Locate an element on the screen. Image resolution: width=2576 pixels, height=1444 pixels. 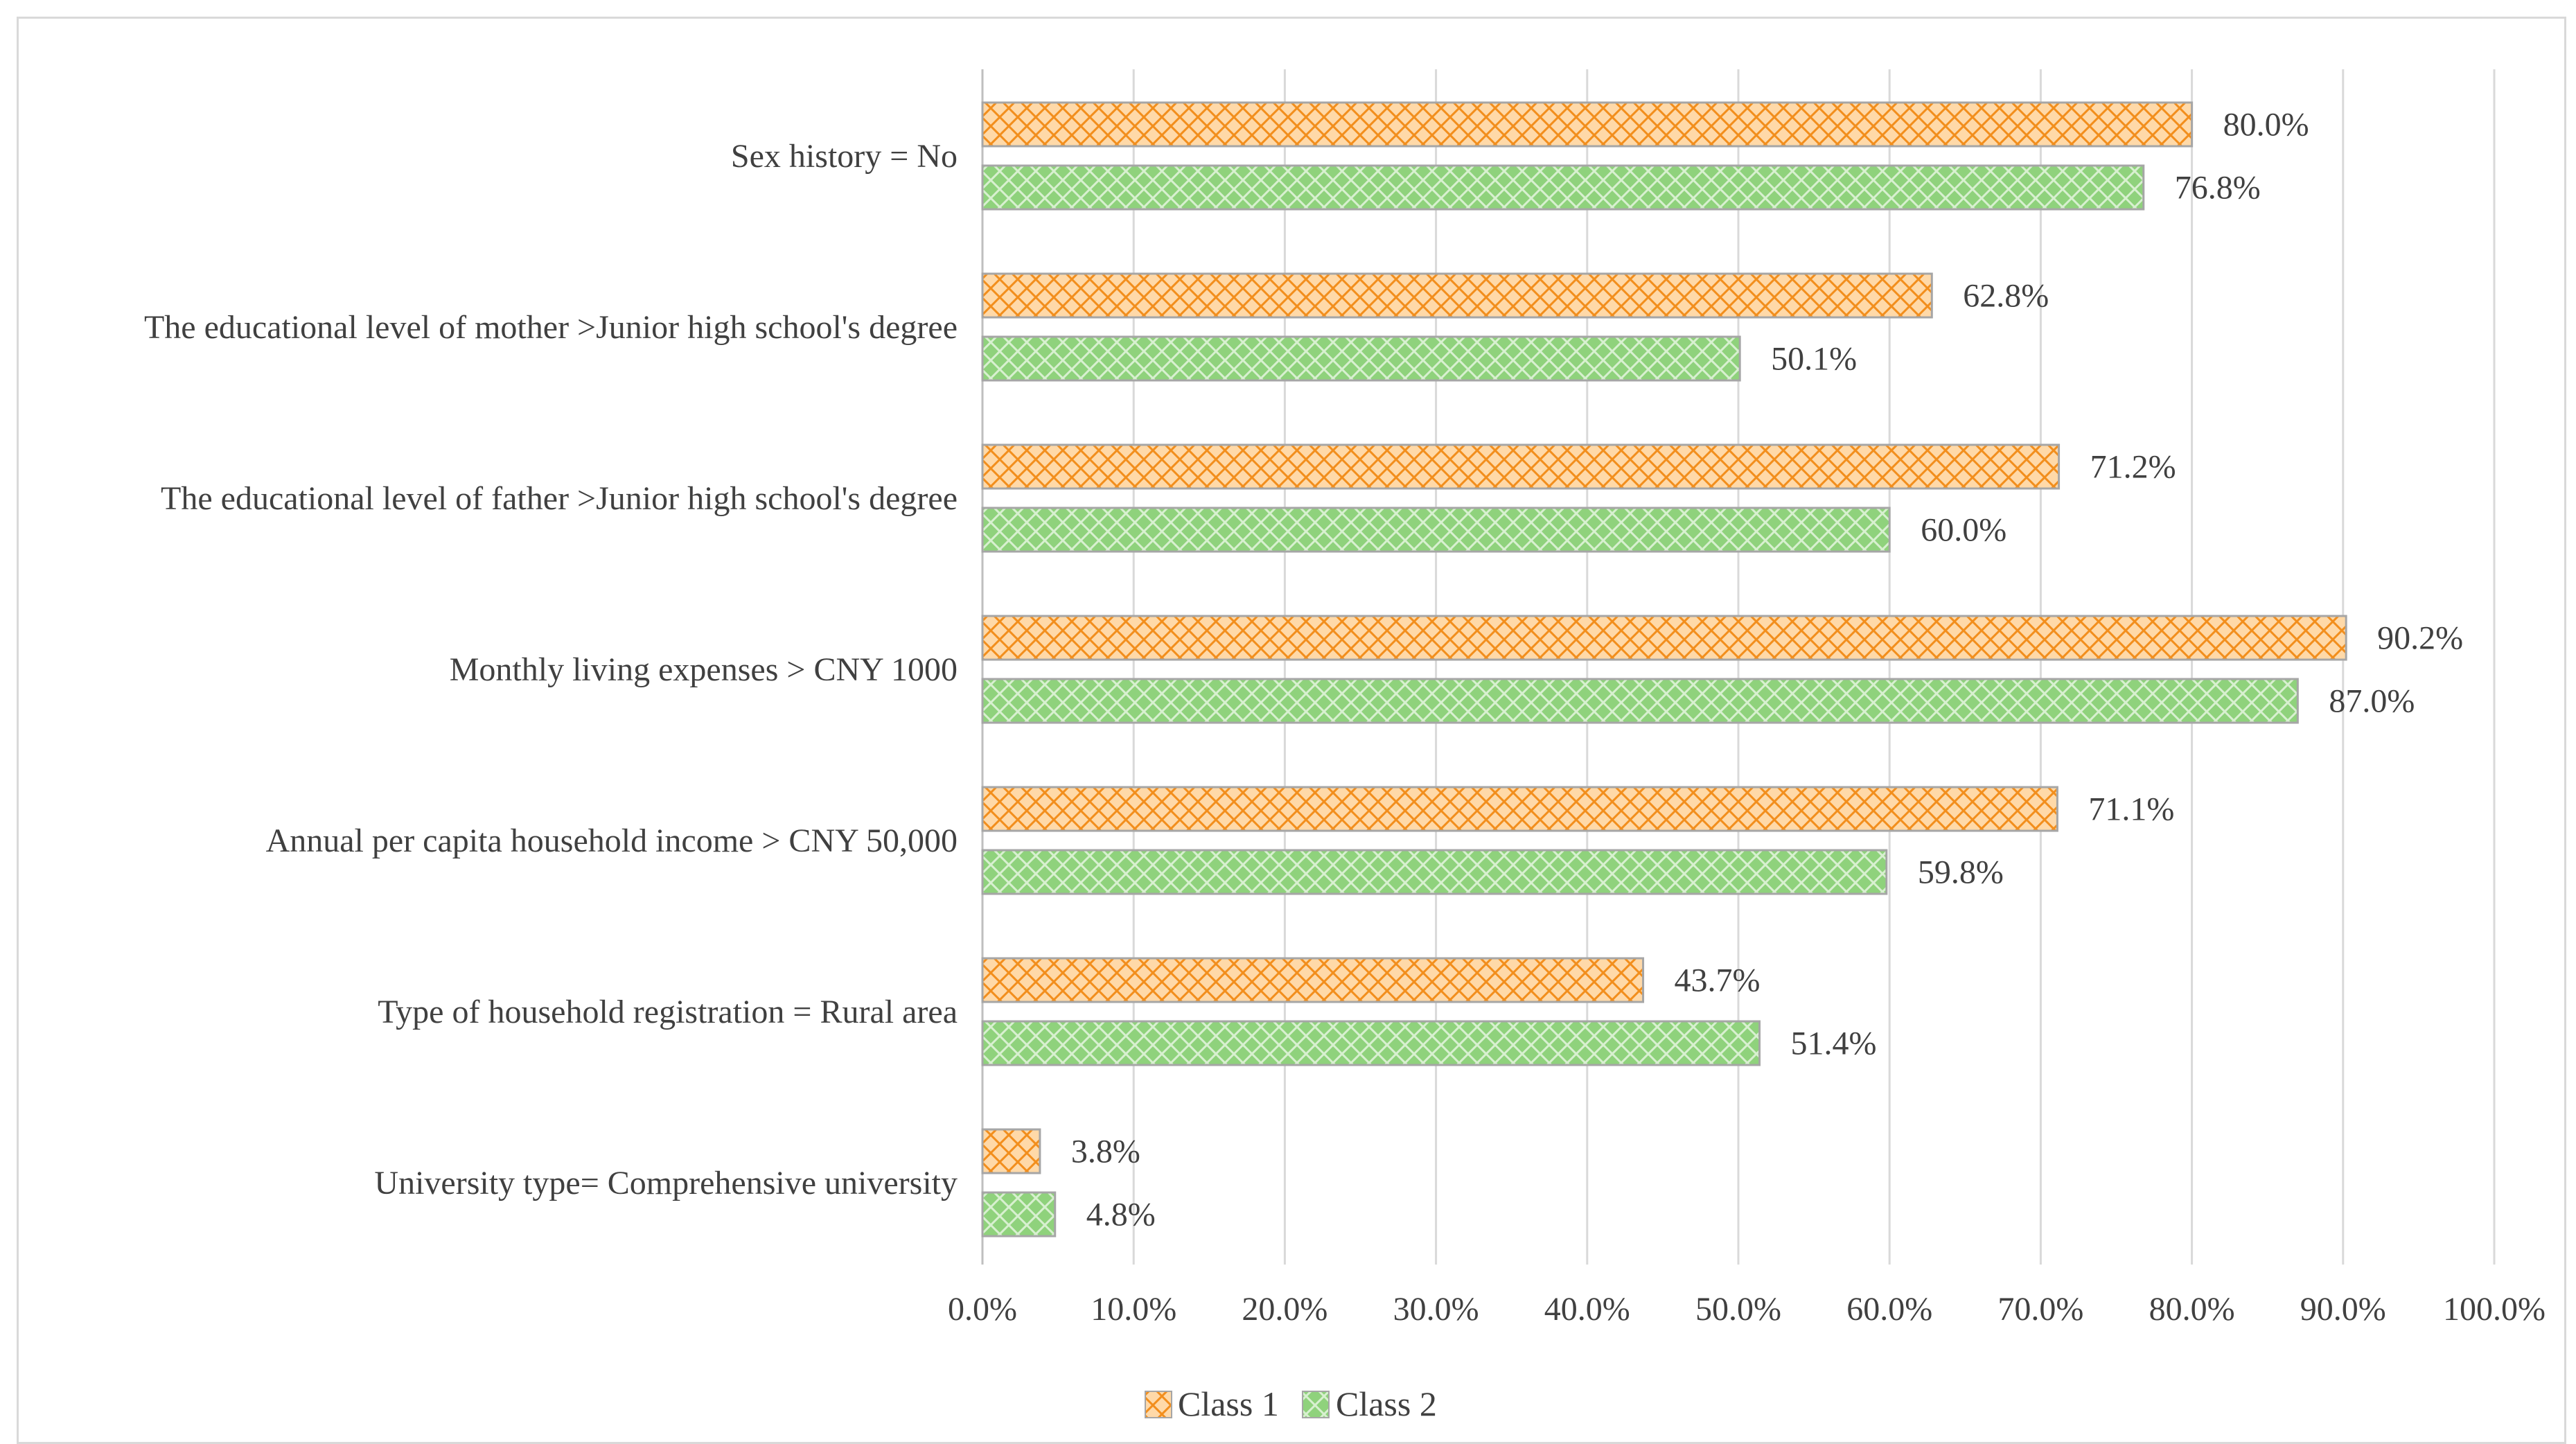
legend-label-class-1: Class 1 is located at coordinates (1228, 1403).